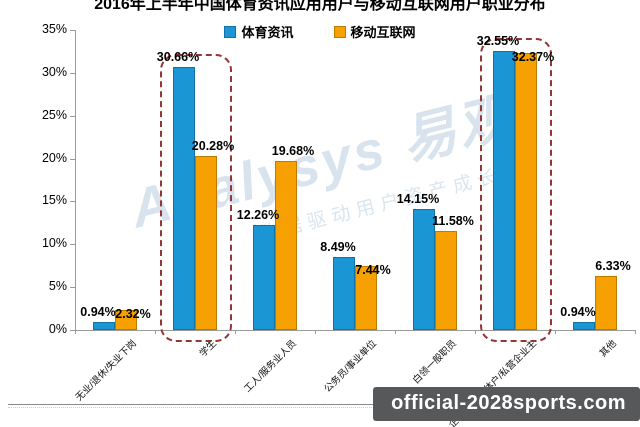 This screenshot has height=427, width=640. What do you see at coordinates (178, 57) in the screenshot?
I see `value-label: 30.66%` at bounding box center [178, 57].